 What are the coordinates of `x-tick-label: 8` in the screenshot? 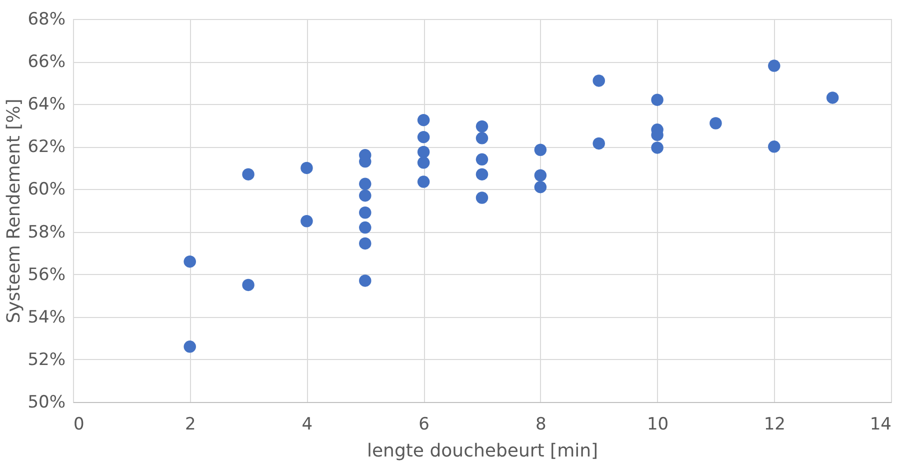 It's located at (541, 424).